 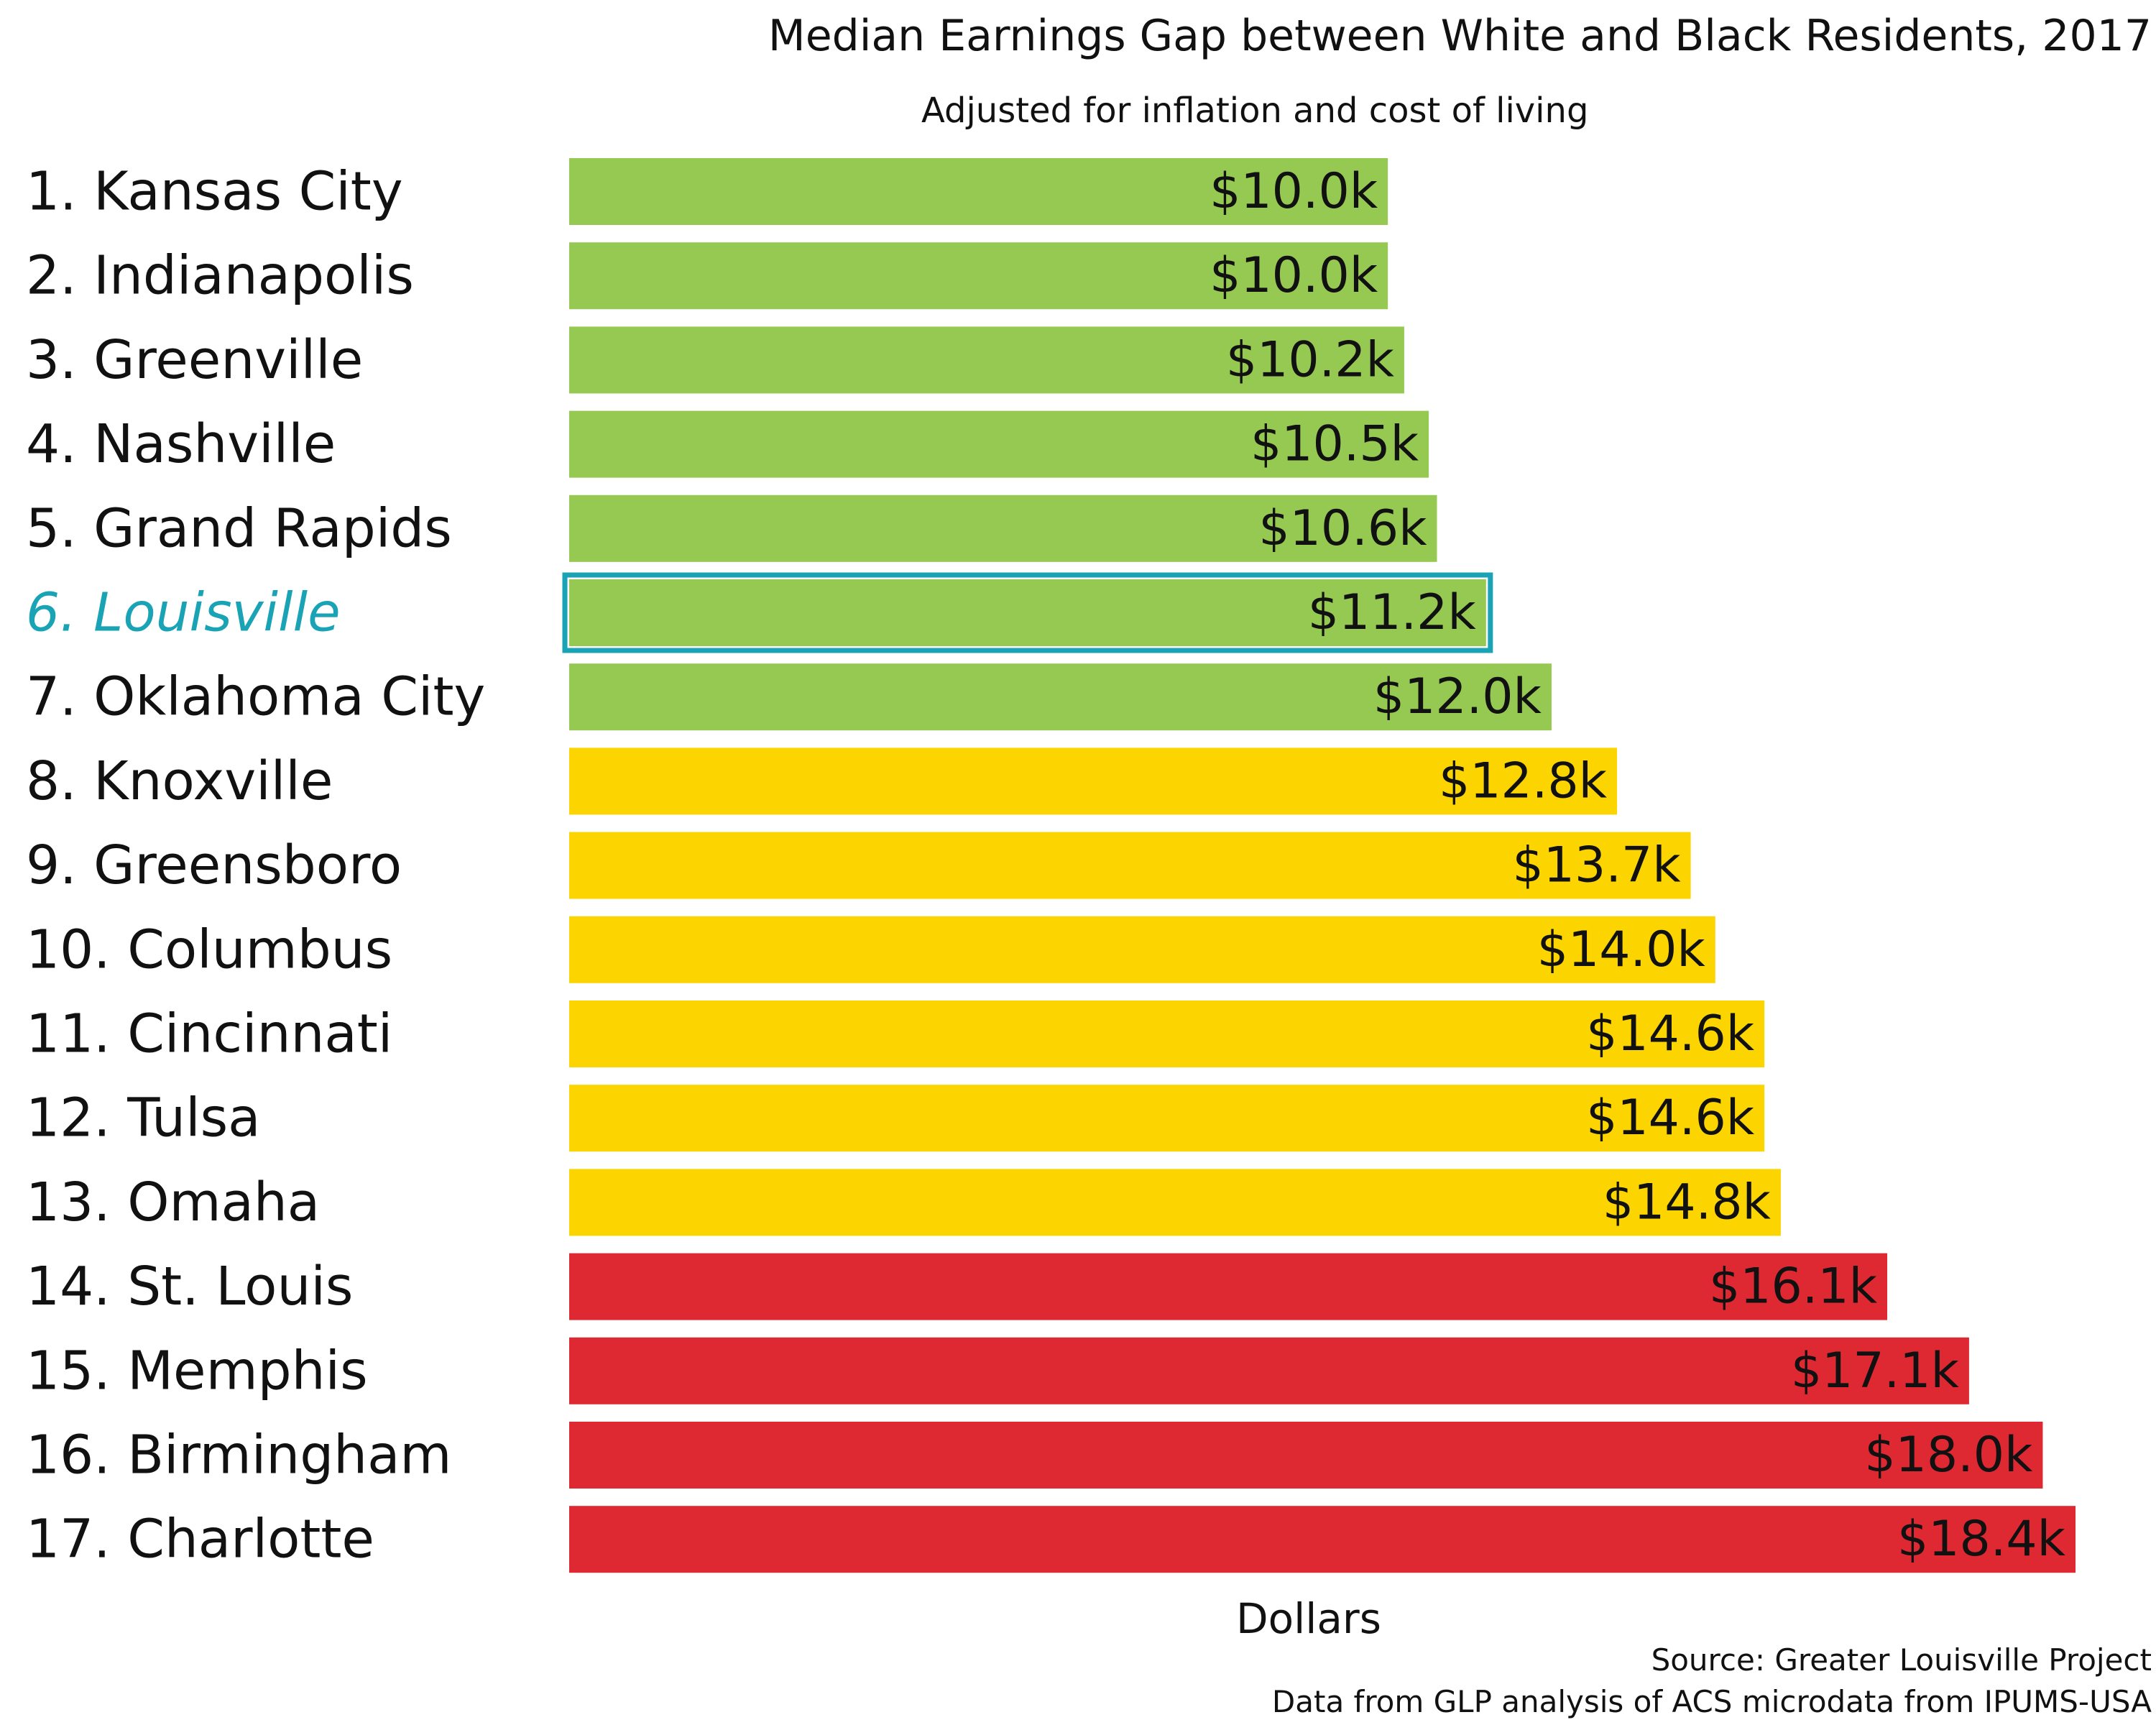 I want to click on category-label: 4. Nashville, so click(x=181, y=444).